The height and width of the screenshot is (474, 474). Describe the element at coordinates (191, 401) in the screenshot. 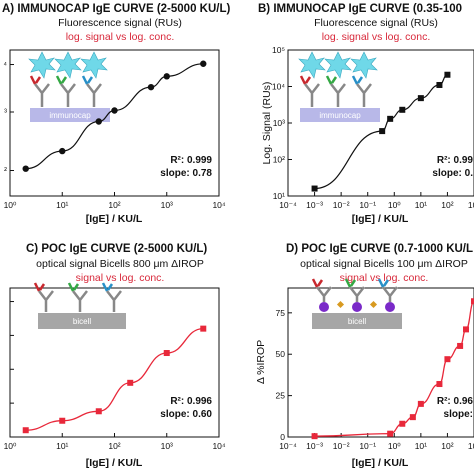

I see `panel-c-r2: R²: 0.996` at that location.